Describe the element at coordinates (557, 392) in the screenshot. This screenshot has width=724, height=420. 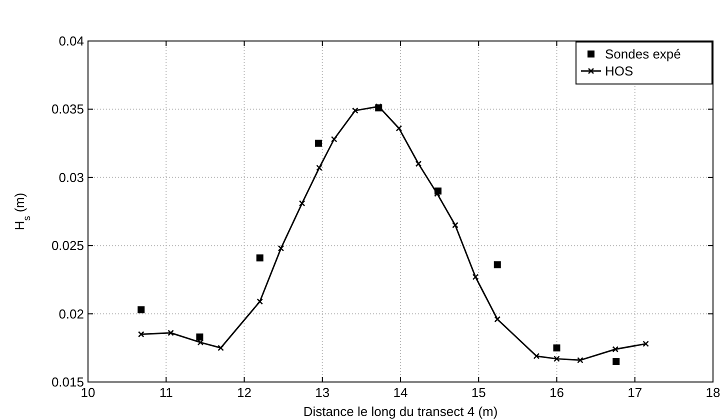
I see `x-tick-label: 16` at that location.